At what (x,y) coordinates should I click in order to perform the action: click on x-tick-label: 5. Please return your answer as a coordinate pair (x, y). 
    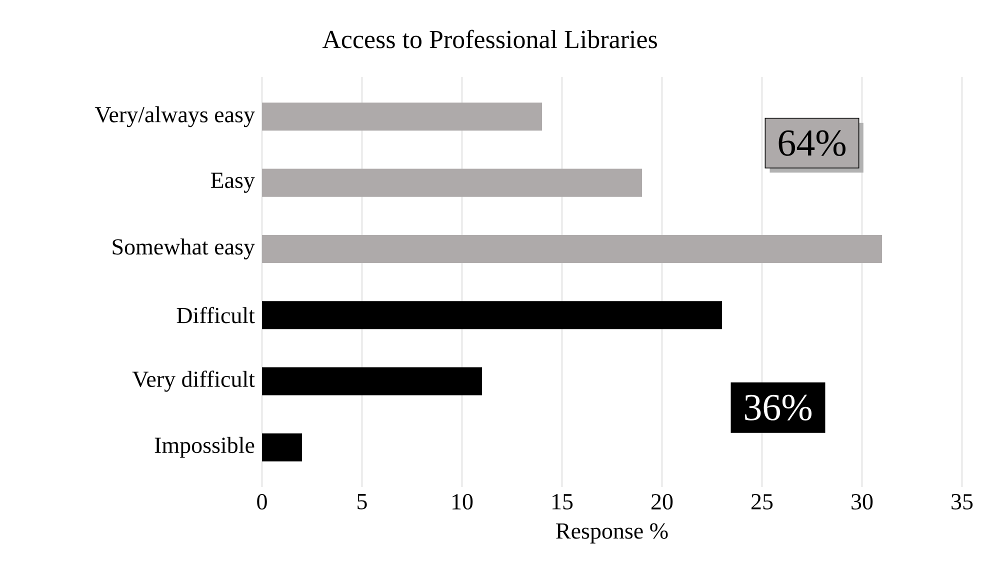
    Looking at the image, I should click on (362, 502).